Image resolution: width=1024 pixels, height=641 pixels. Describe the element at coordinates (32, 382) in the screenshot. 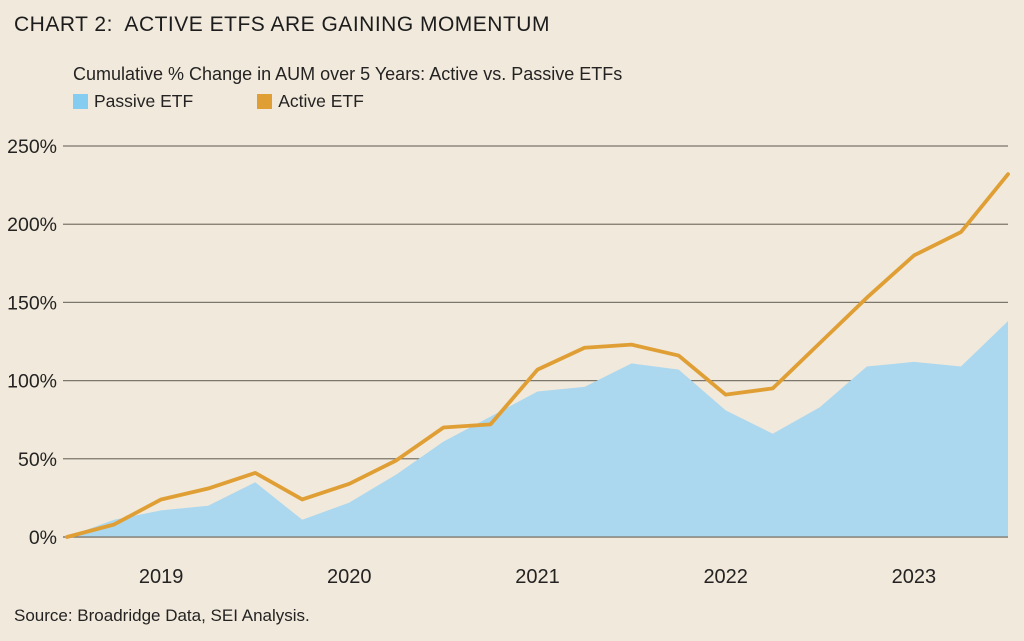

I see `y-axis-tick-label: 100%` at that location.